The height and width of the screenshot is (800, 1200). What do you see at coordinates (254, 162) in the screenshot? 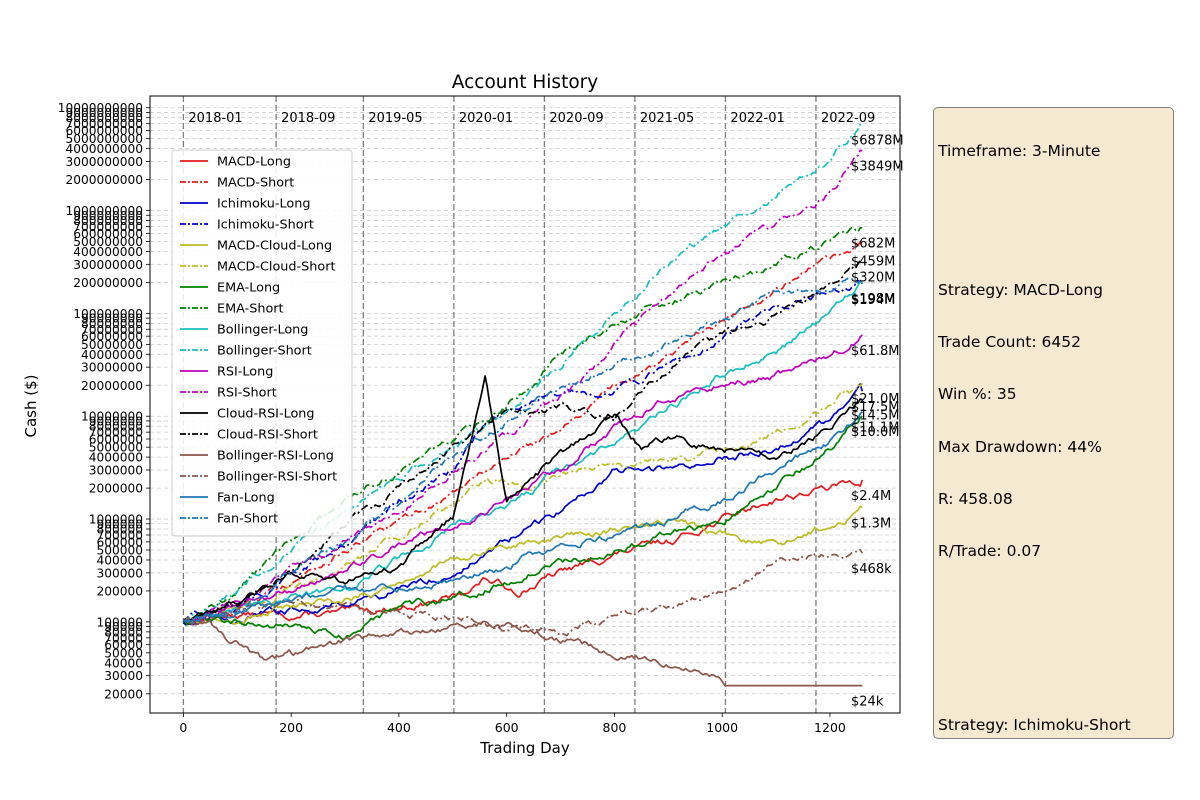
I see `legend-label: MACD-Long` at bounding box center [254, 162].